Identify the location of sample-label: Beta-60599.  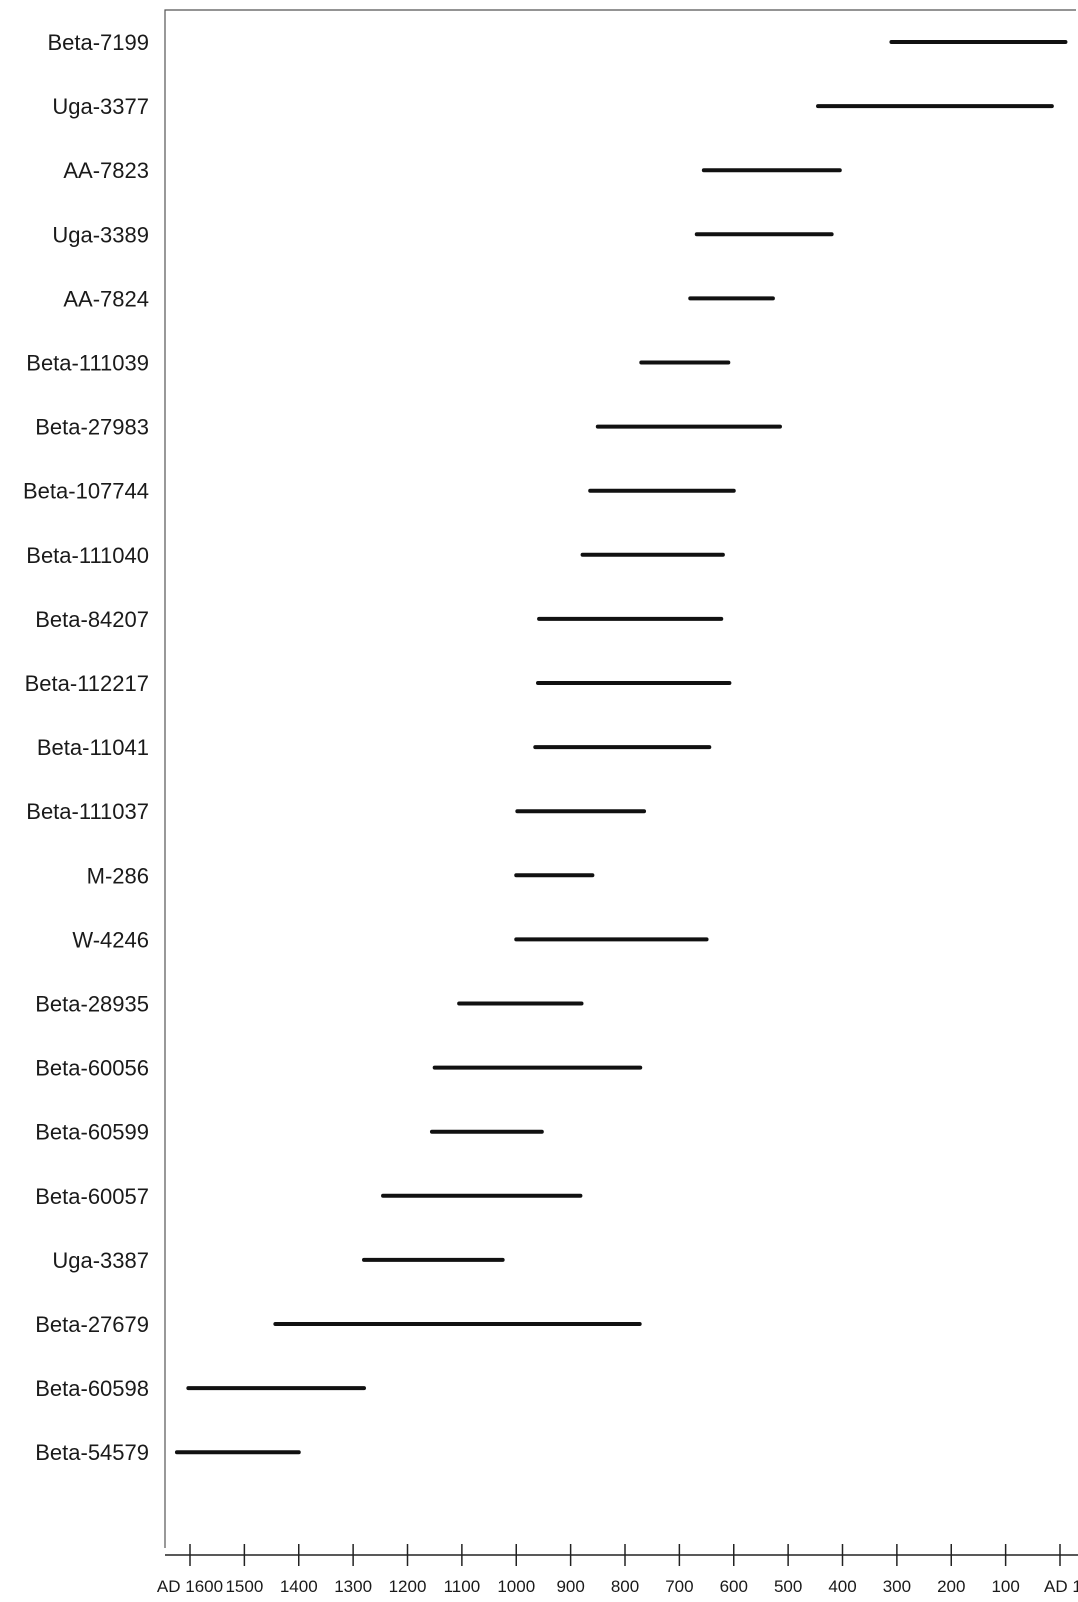
(92, 1132).